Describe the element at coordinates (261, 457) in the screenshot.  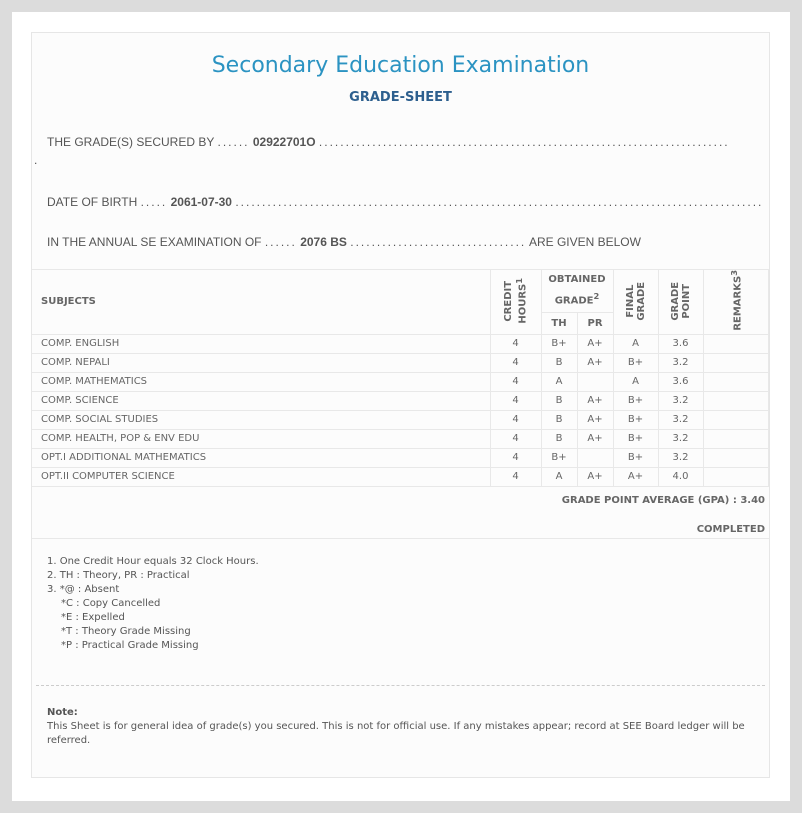
I see `cell-subject: OPT.I ADDITIONAL MATHEMATICS` at that location.